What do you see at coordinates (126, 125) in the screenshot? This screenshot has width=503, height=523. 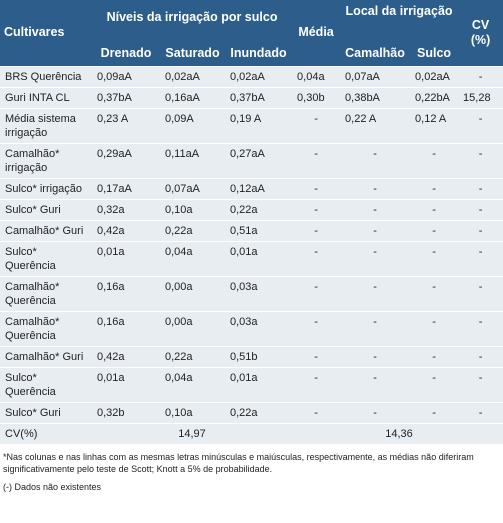 I see `table-cell: 0,23 A` at bounding box center [126, 125].